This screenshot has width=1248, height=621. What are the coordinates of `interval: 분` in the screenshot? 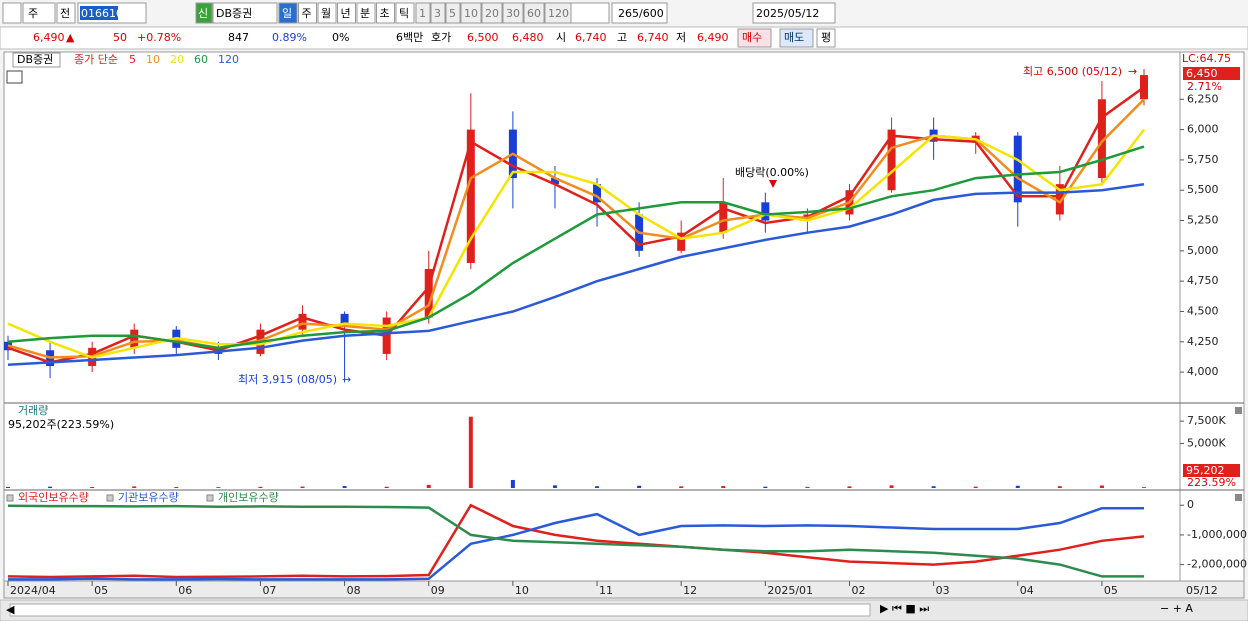 It's located at (365, 13).